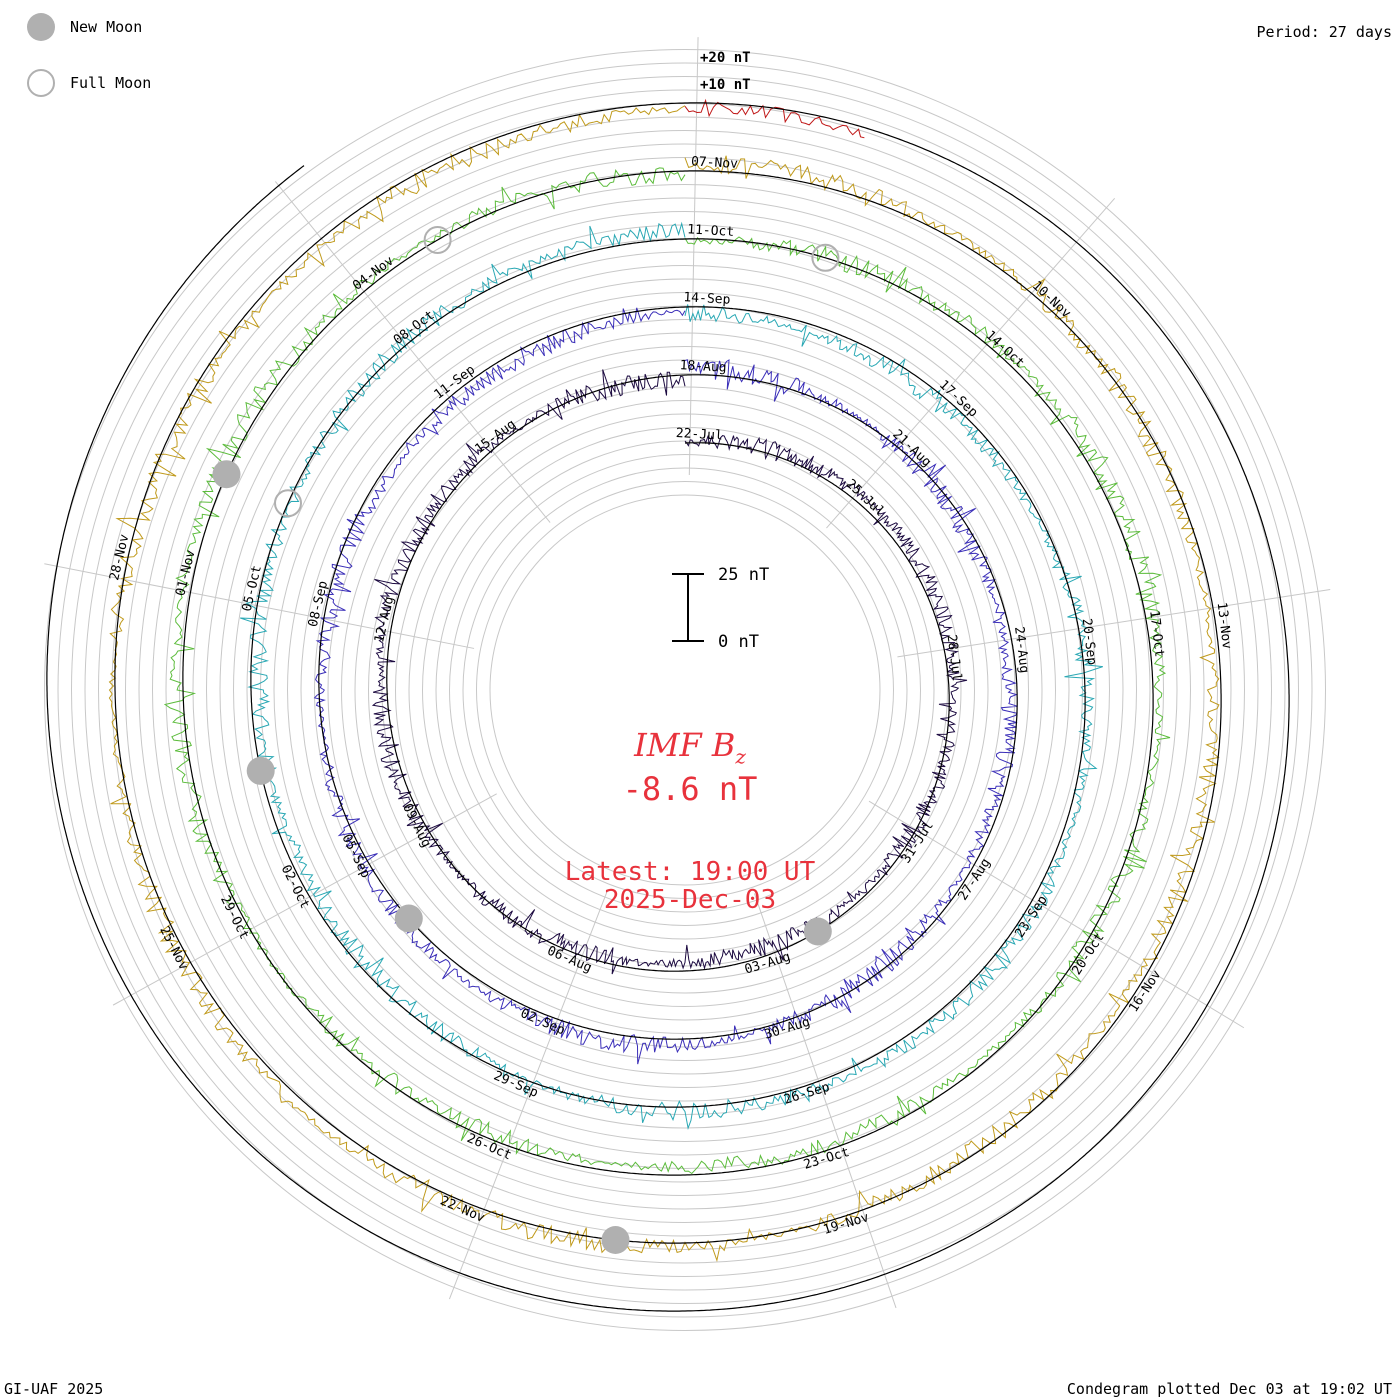  Describe the element at coordinates (738, 642) in the screenshot. I see `scale-bottom-label: 0 nT` at that location.